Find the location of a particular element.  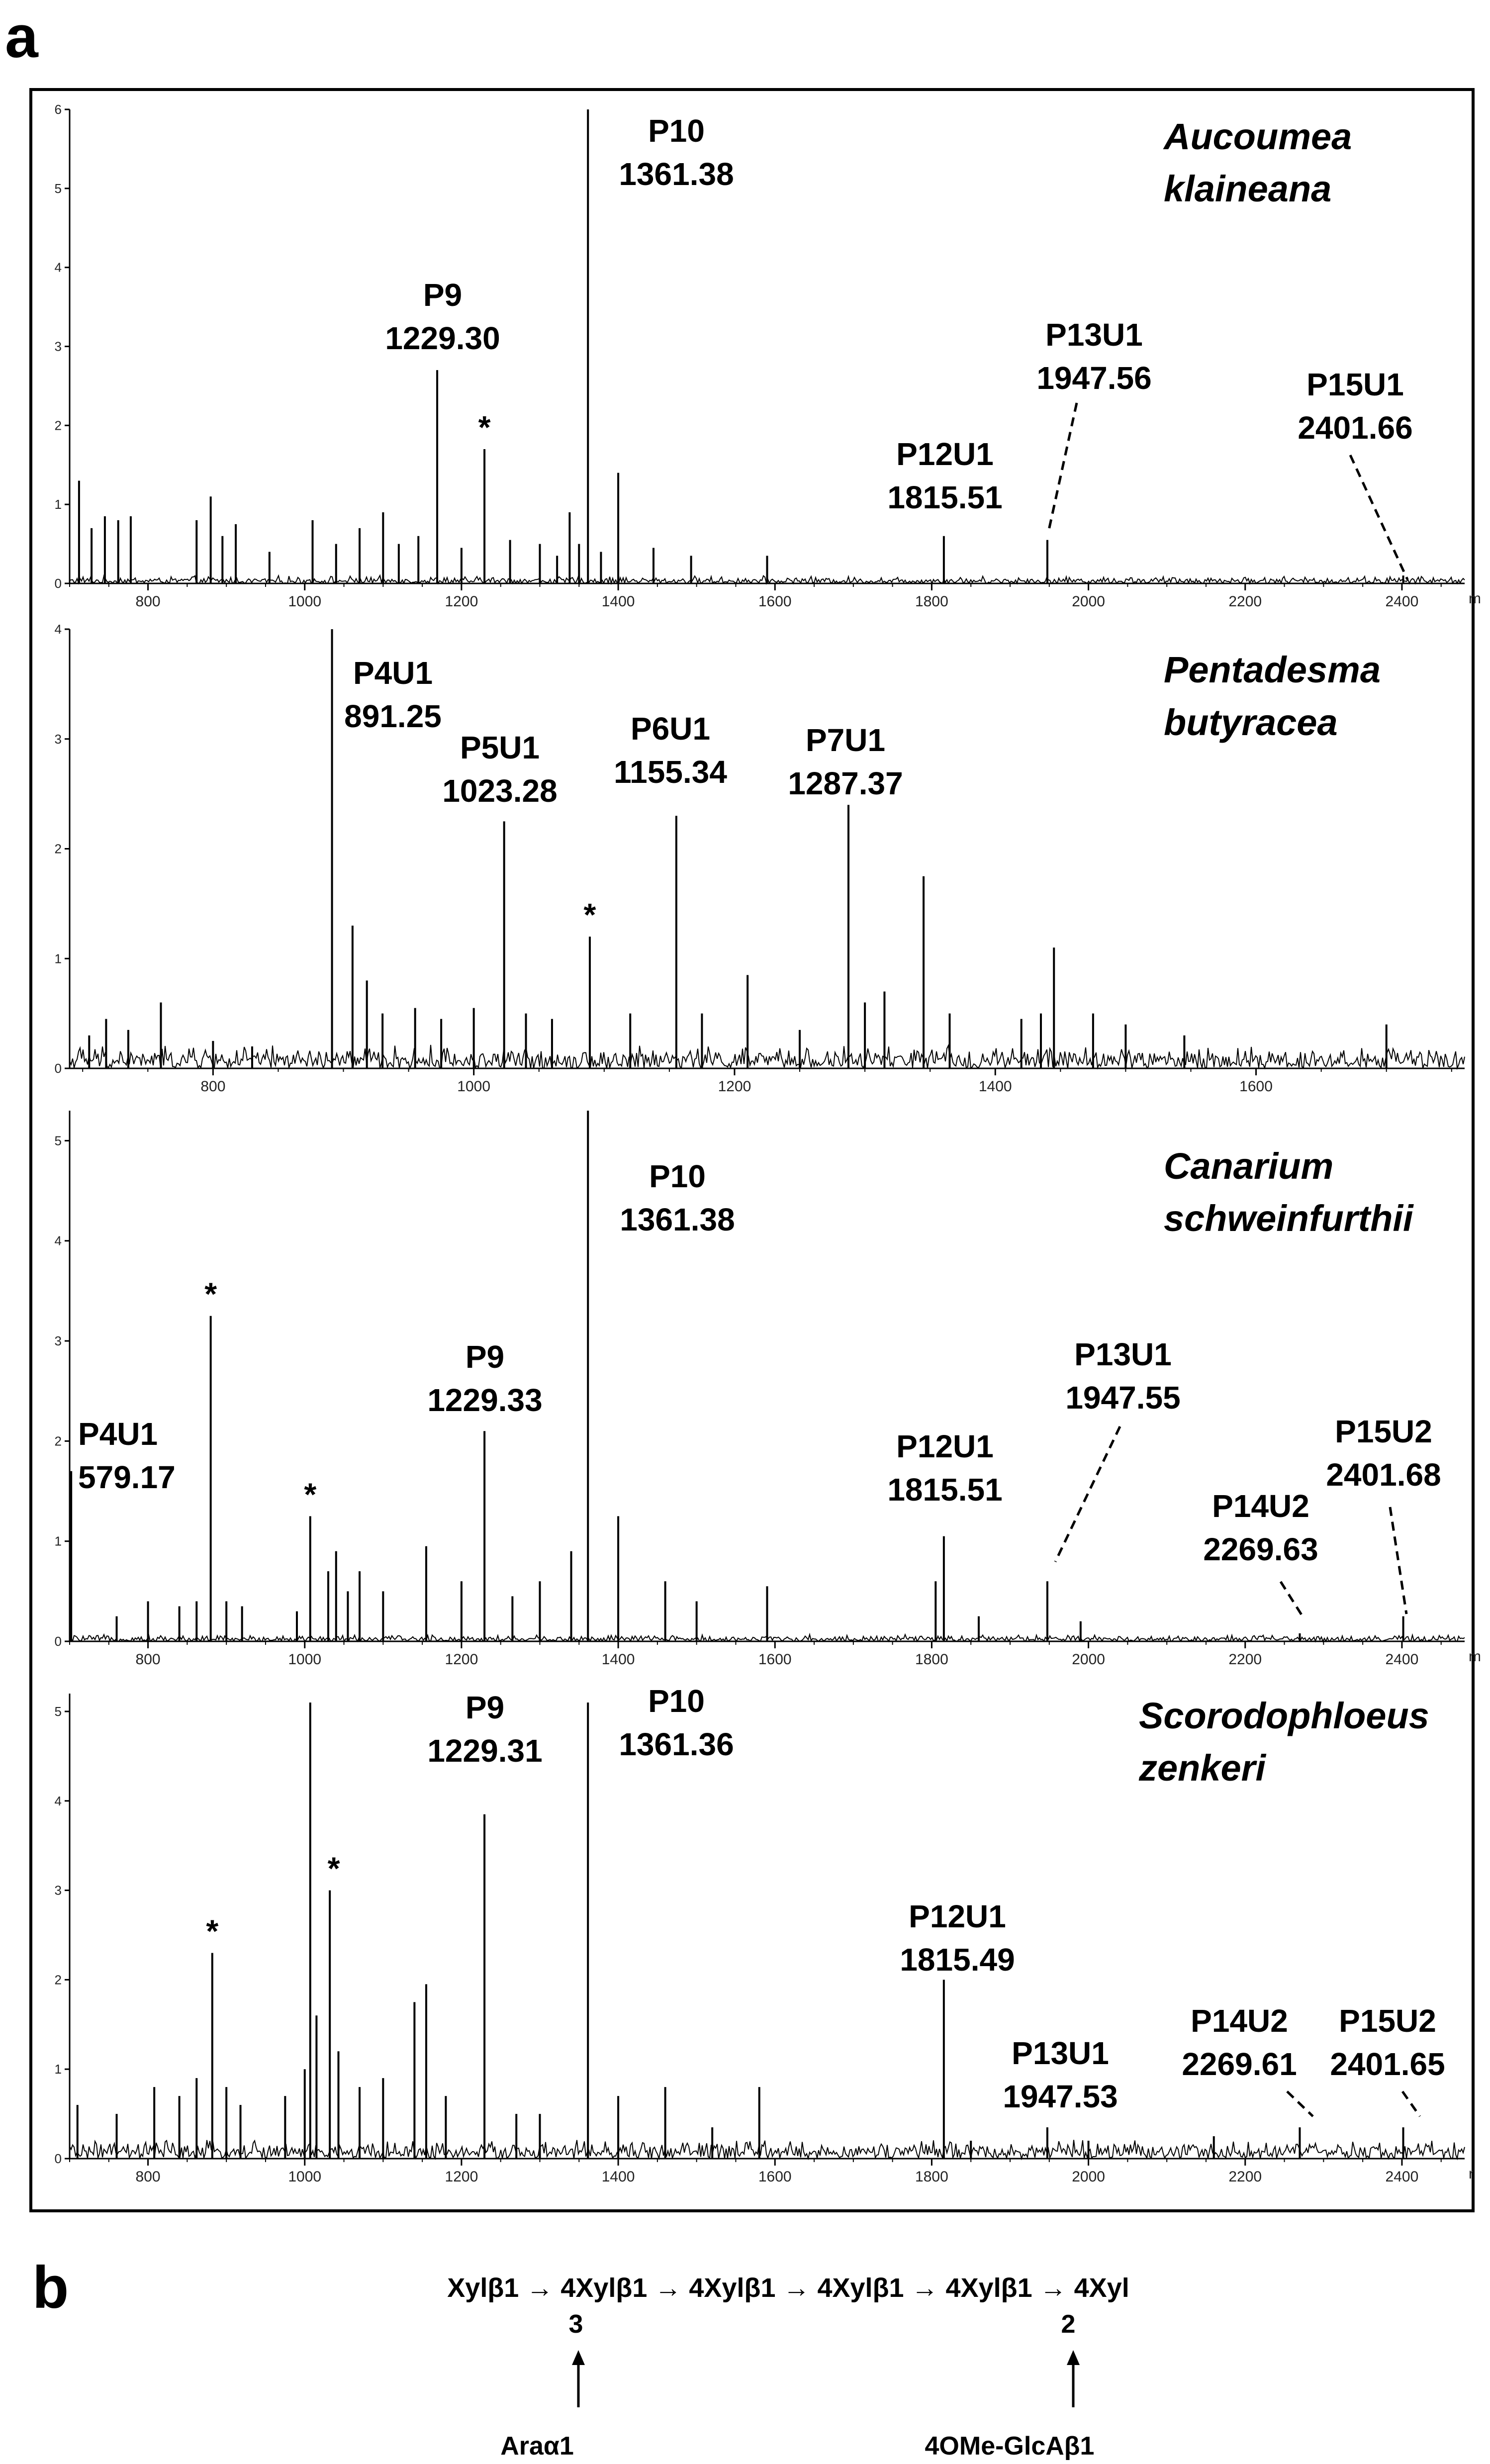

species-1-line1: Aucoumea is located at coordinates (1257, 136).